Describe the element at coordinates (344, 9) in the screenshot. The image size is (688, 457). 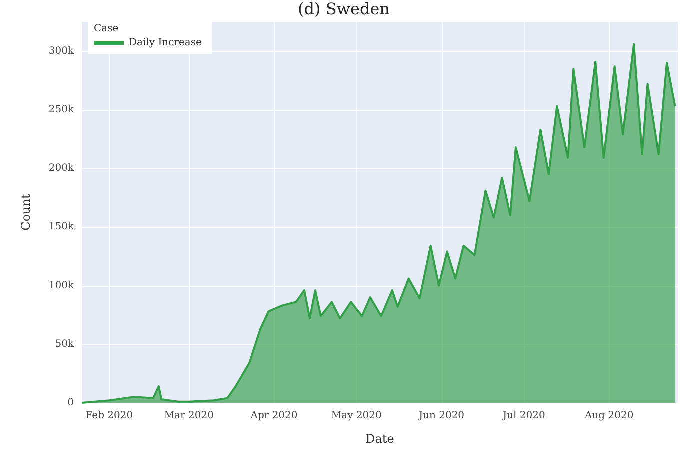
I see `chart-title: (d) Sweden` at that location.